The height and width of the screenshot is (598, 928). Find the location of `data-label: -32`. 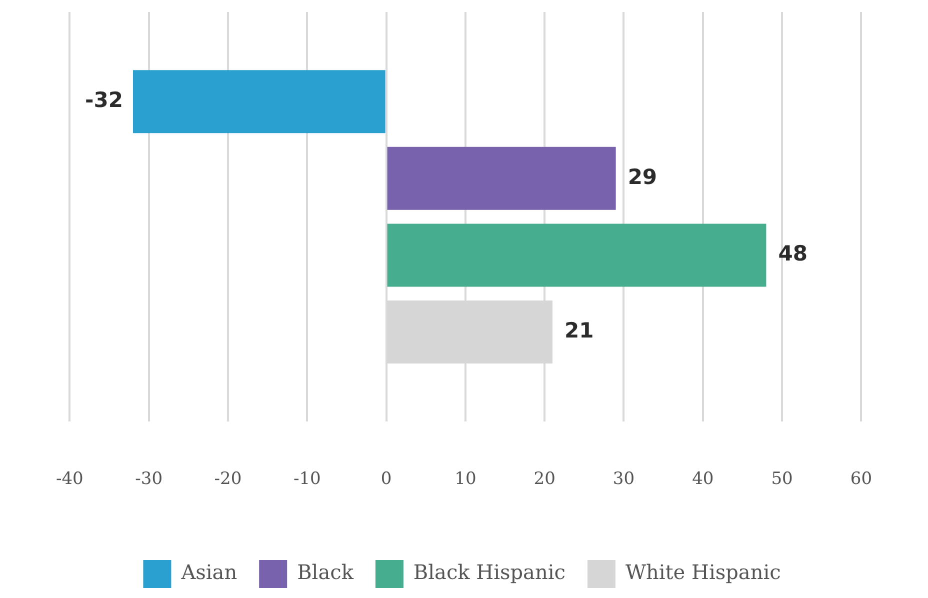

data-label: -32 is located at coordinates (104, 100).